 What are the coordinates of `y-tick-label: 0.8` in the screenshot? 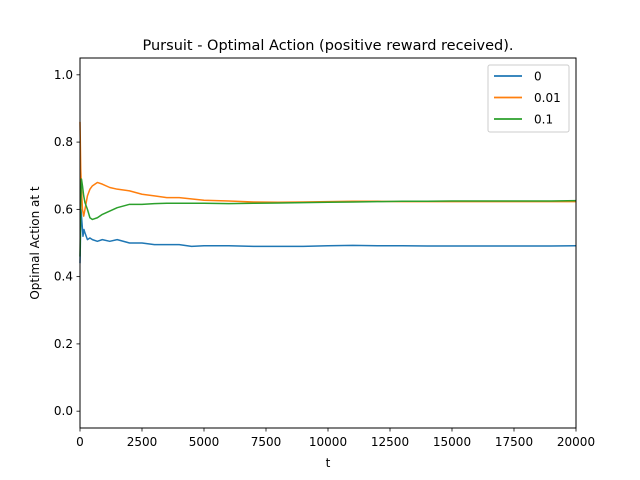 It's located at (63, 142).